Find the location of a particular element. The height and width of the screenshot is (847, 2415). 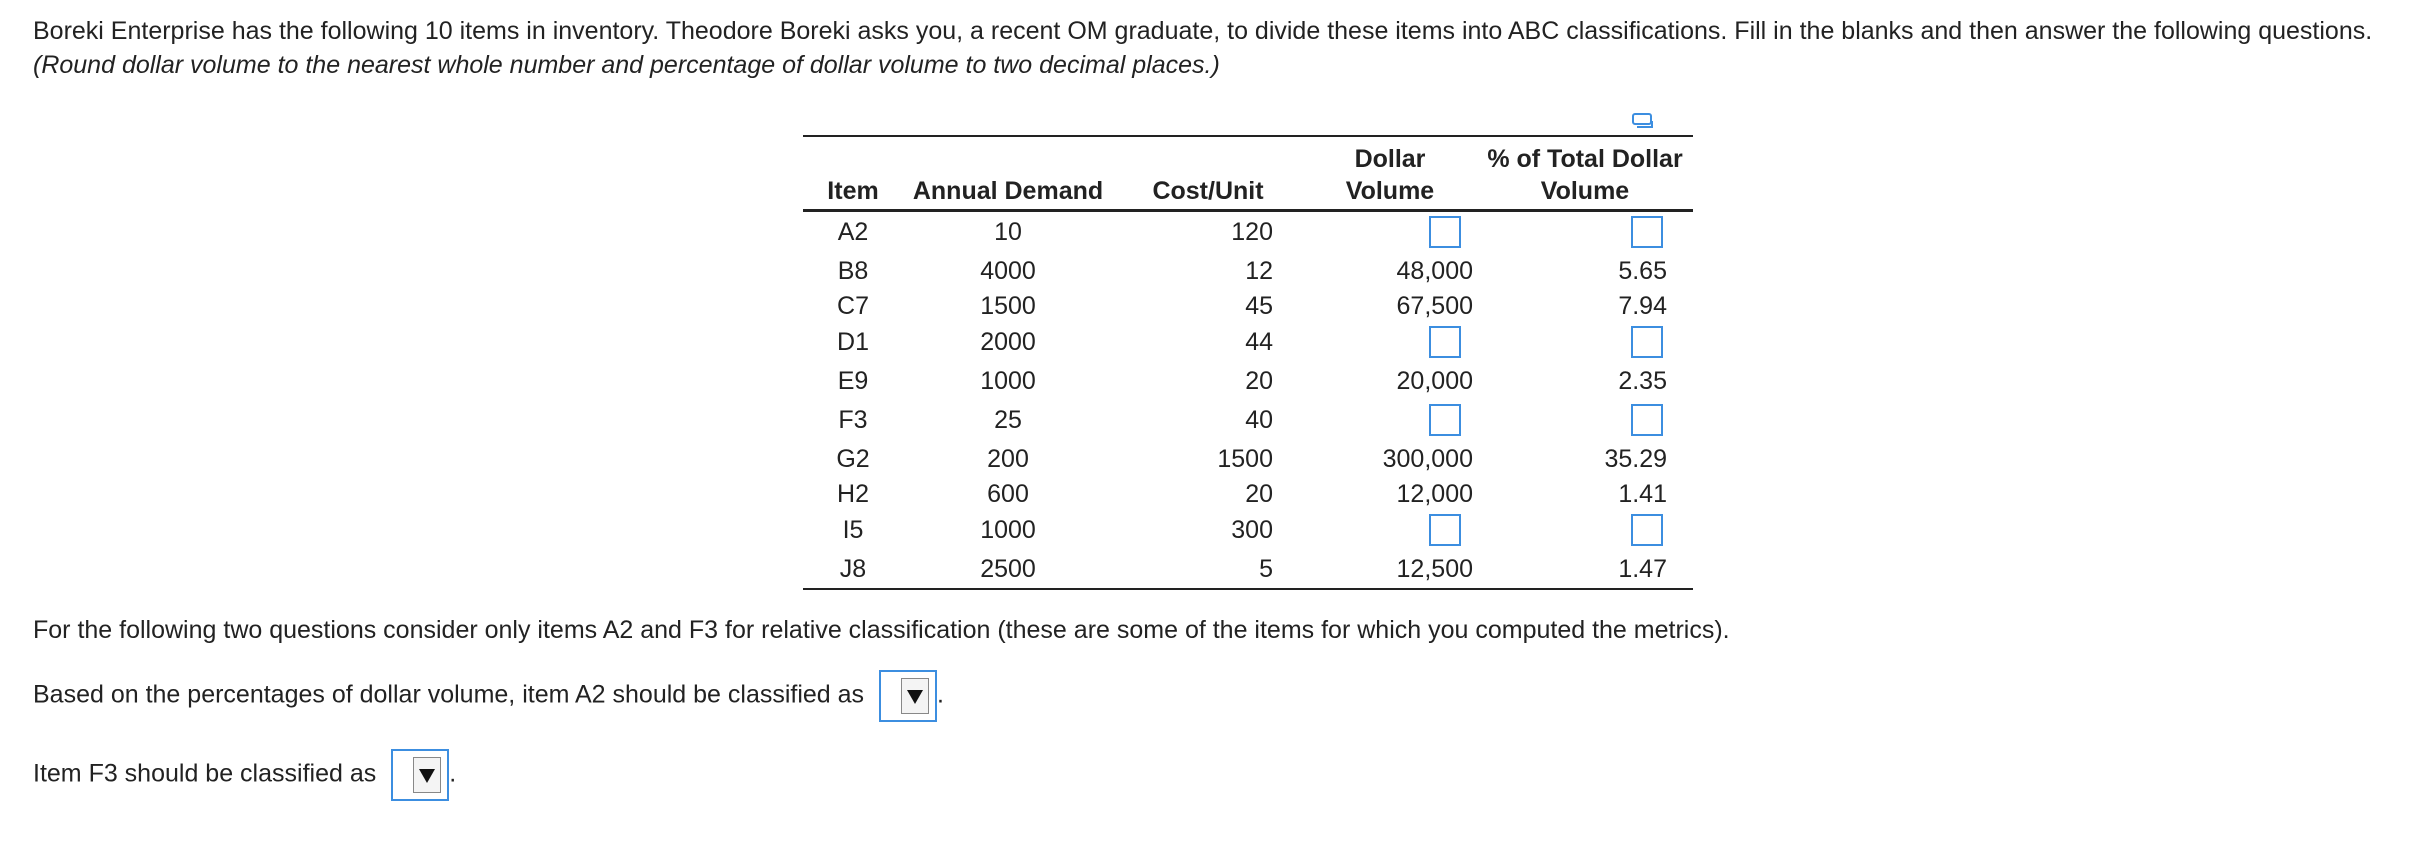

table-row: H2 600 20 12,000 1.41 is located at coordinates (1248, 494).